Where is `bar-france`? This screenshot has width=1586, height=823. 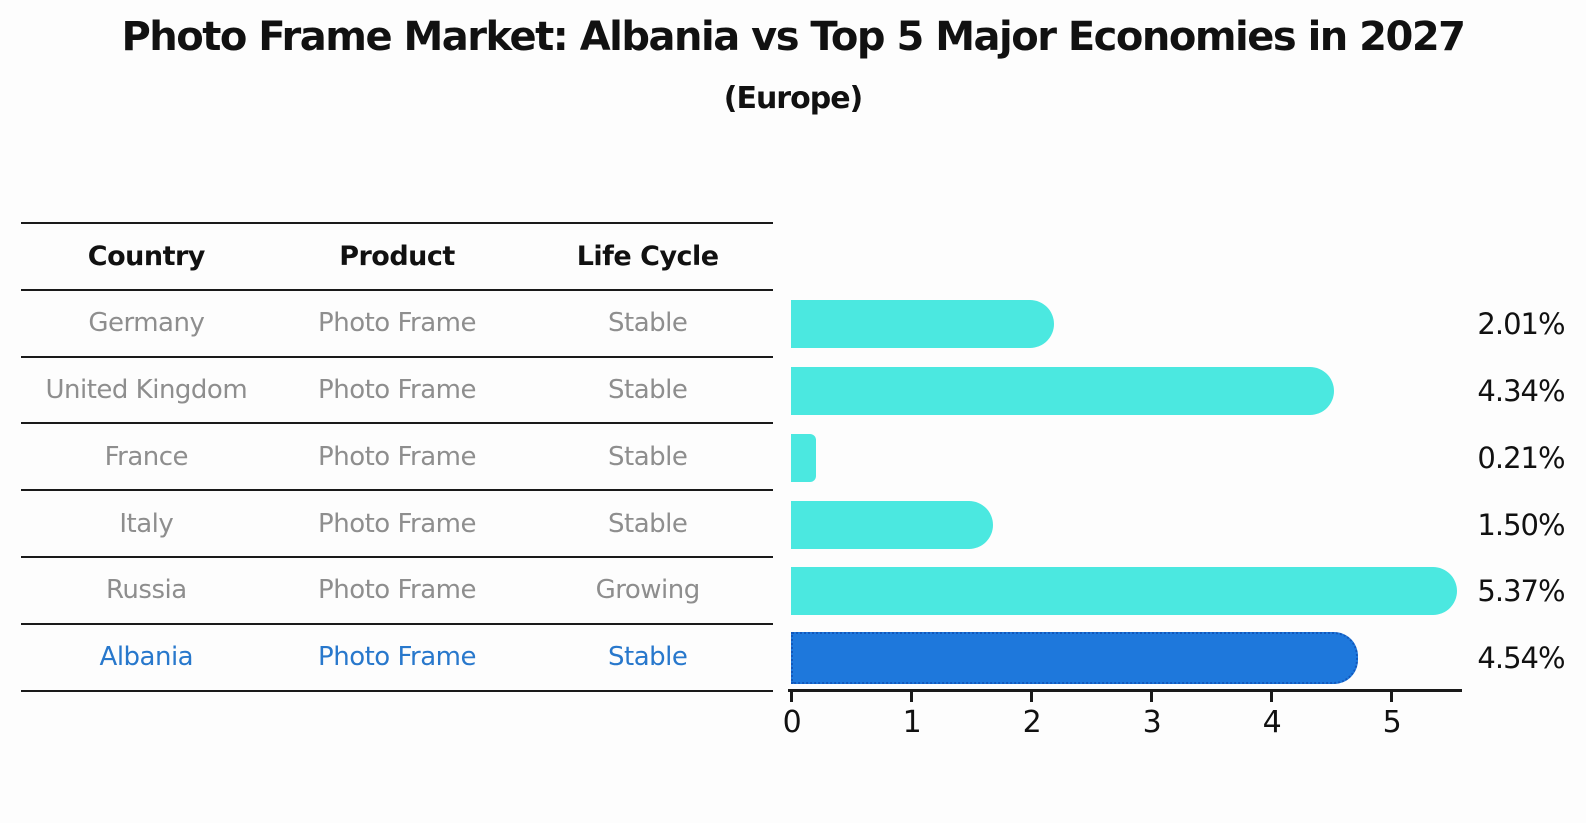
bar-france is located at coordinates (804, 457).